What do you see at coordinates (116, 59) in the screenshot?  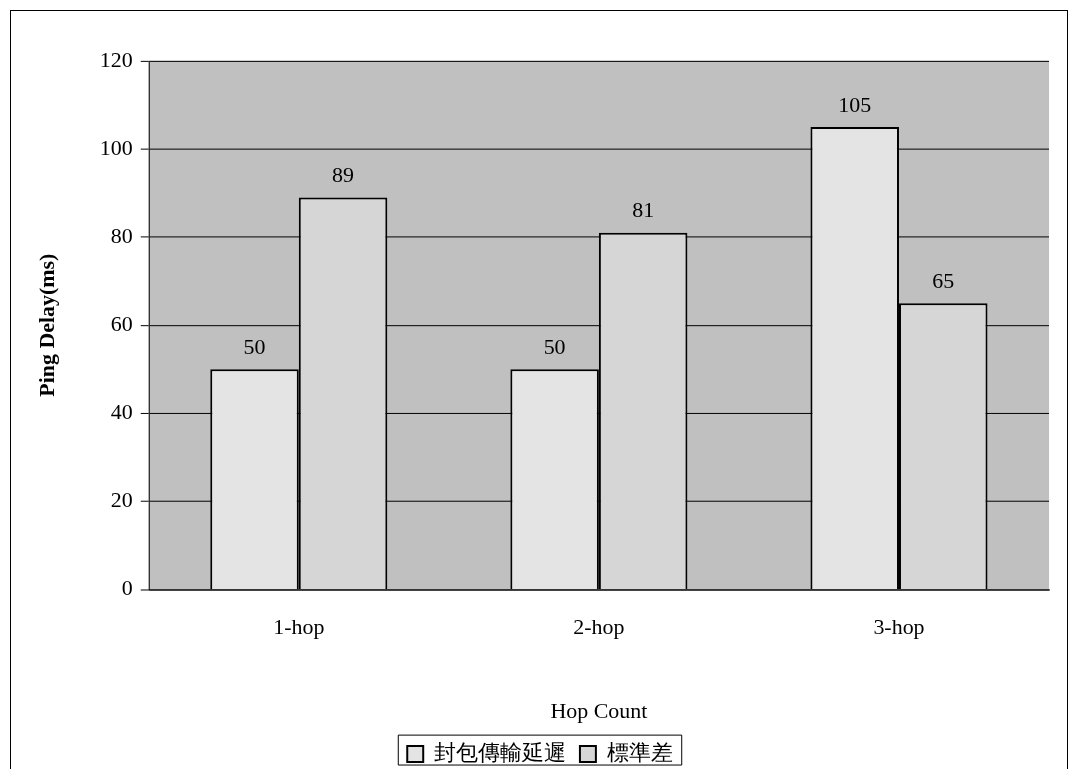 I see `y-tick-label: 120` at bounding box center [116, 59].